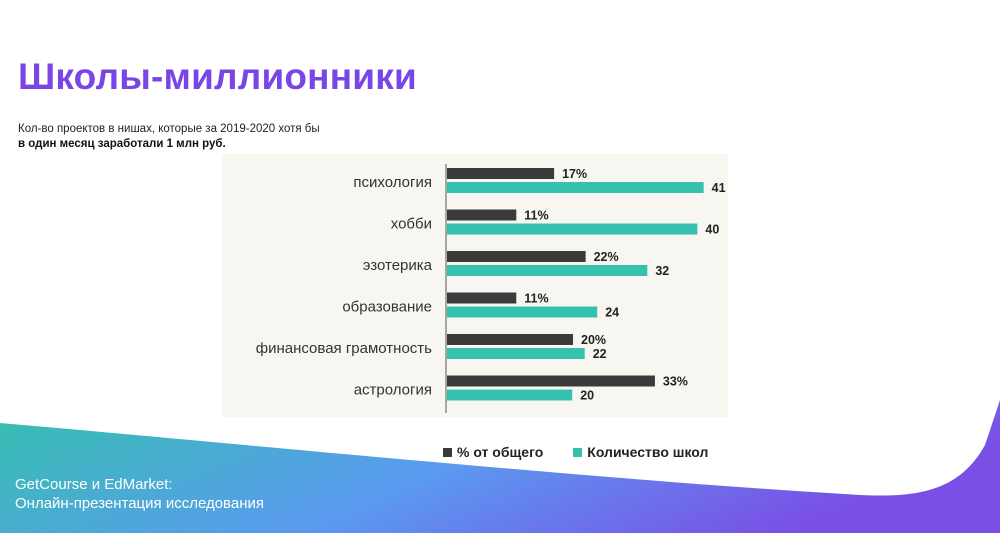 The image size is (1000, 533). Describe the element at coordinates (139, 503) in the screenshot. I see `footer-line-2: Онлайн-презентация исследования` at that location.